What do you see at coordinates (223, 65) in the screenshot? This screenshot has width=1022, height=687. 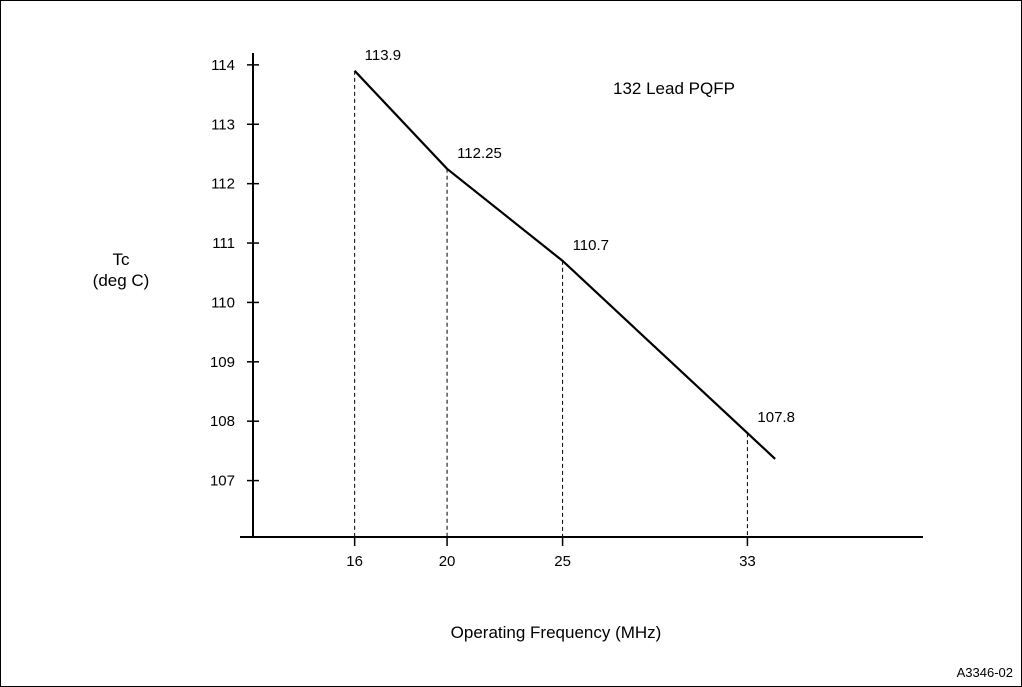 I see `y-tick-label: 114` at bounding box center [223, 65].